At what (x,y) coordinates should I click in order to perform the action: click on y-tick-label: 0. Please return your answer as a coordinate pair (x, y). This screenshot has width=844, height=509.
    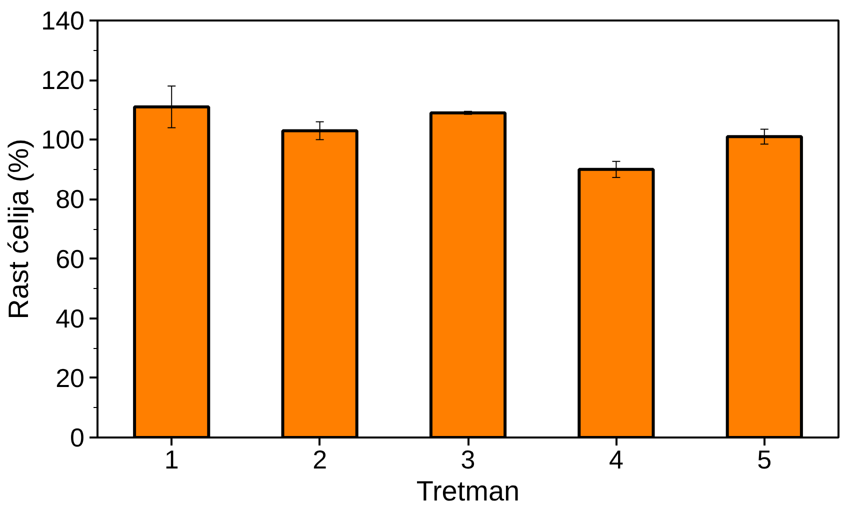
    Looking at the image, I should click on (77, 437).